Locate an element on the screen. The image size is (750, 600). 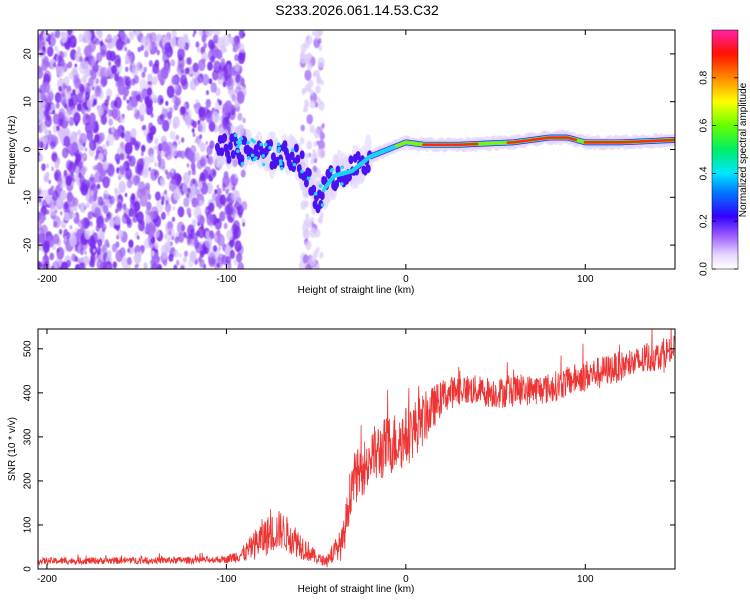
spectrogram-ylabel: Frequency (Hz) is located at coordinates (12, 150).